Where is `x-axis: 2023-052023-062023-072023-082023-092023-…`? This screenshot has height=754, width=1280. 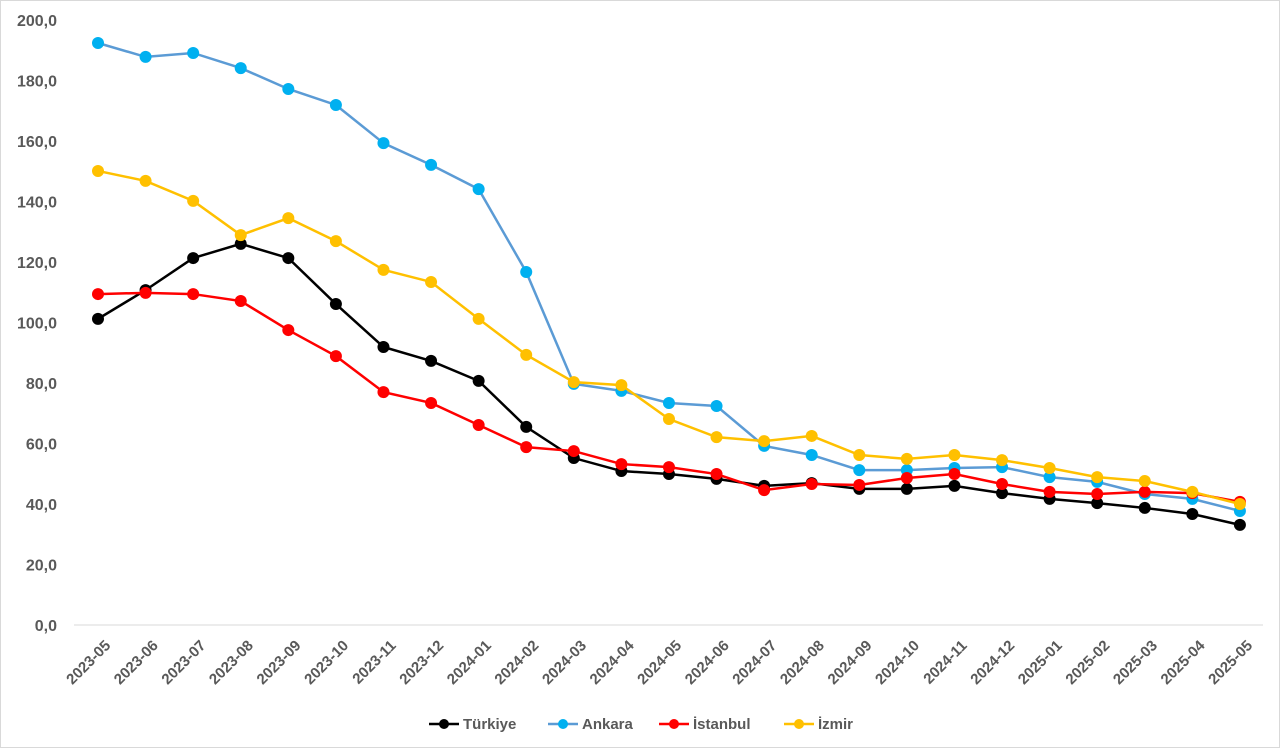 x-axis: 2023-052023-062023-072023-082023-092023-… is located at coordinates (663, 656).